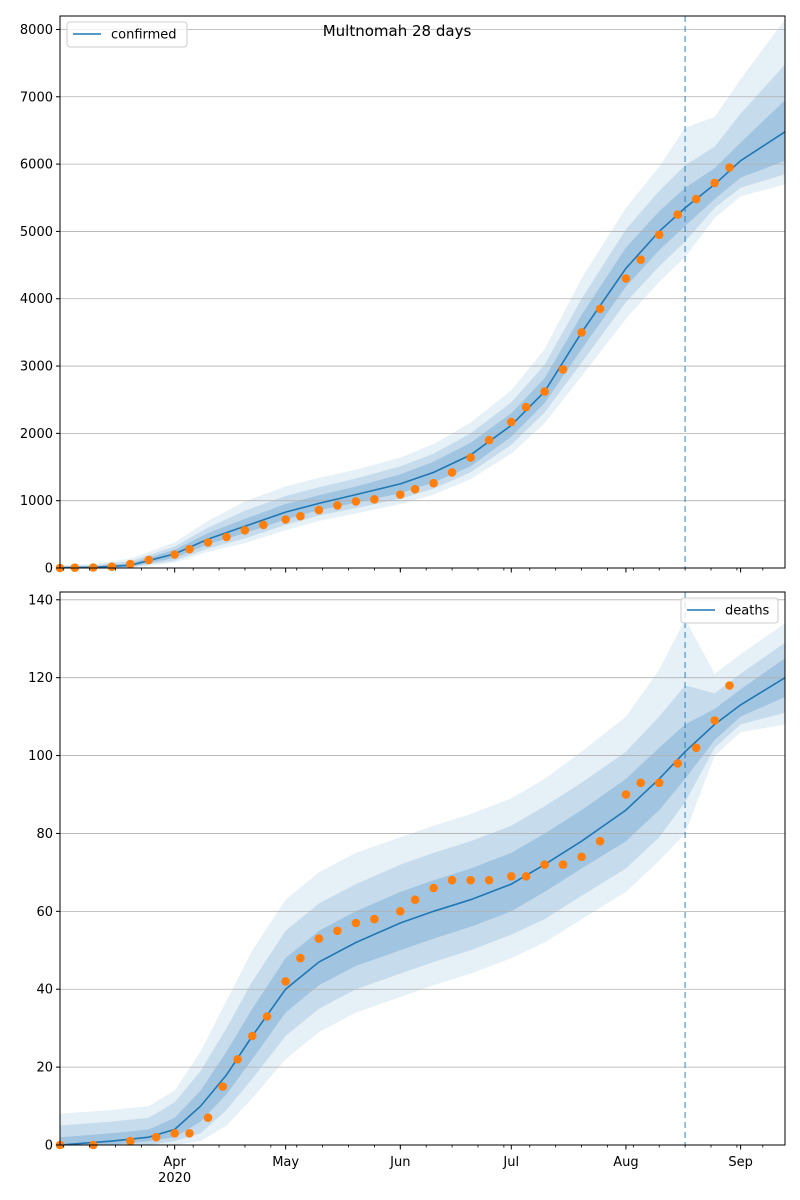 Image resolution: width=800 pixels, height=1200 pixels. Describe the element at coordinates (36, 434) in the screenshot. I see `confirmed-y-tick-label: 2000` at that location.